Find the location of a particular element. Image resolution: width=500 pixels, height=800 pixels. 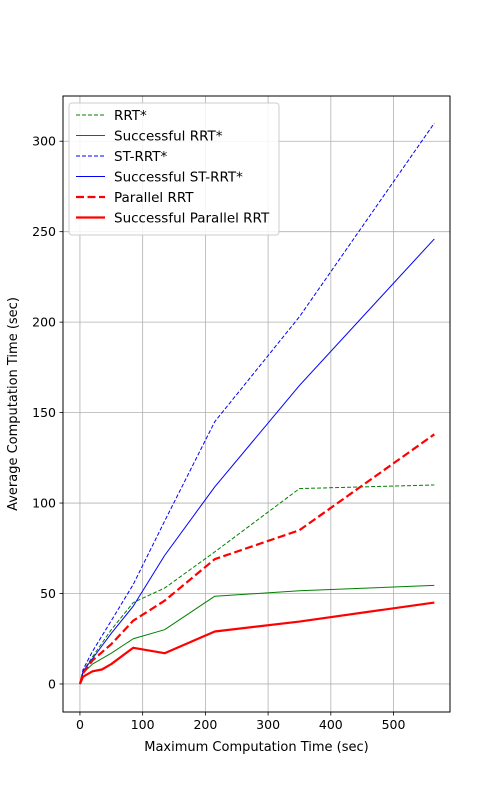

legend-entry: ST-RRT* is located at coordinates (140, 157).